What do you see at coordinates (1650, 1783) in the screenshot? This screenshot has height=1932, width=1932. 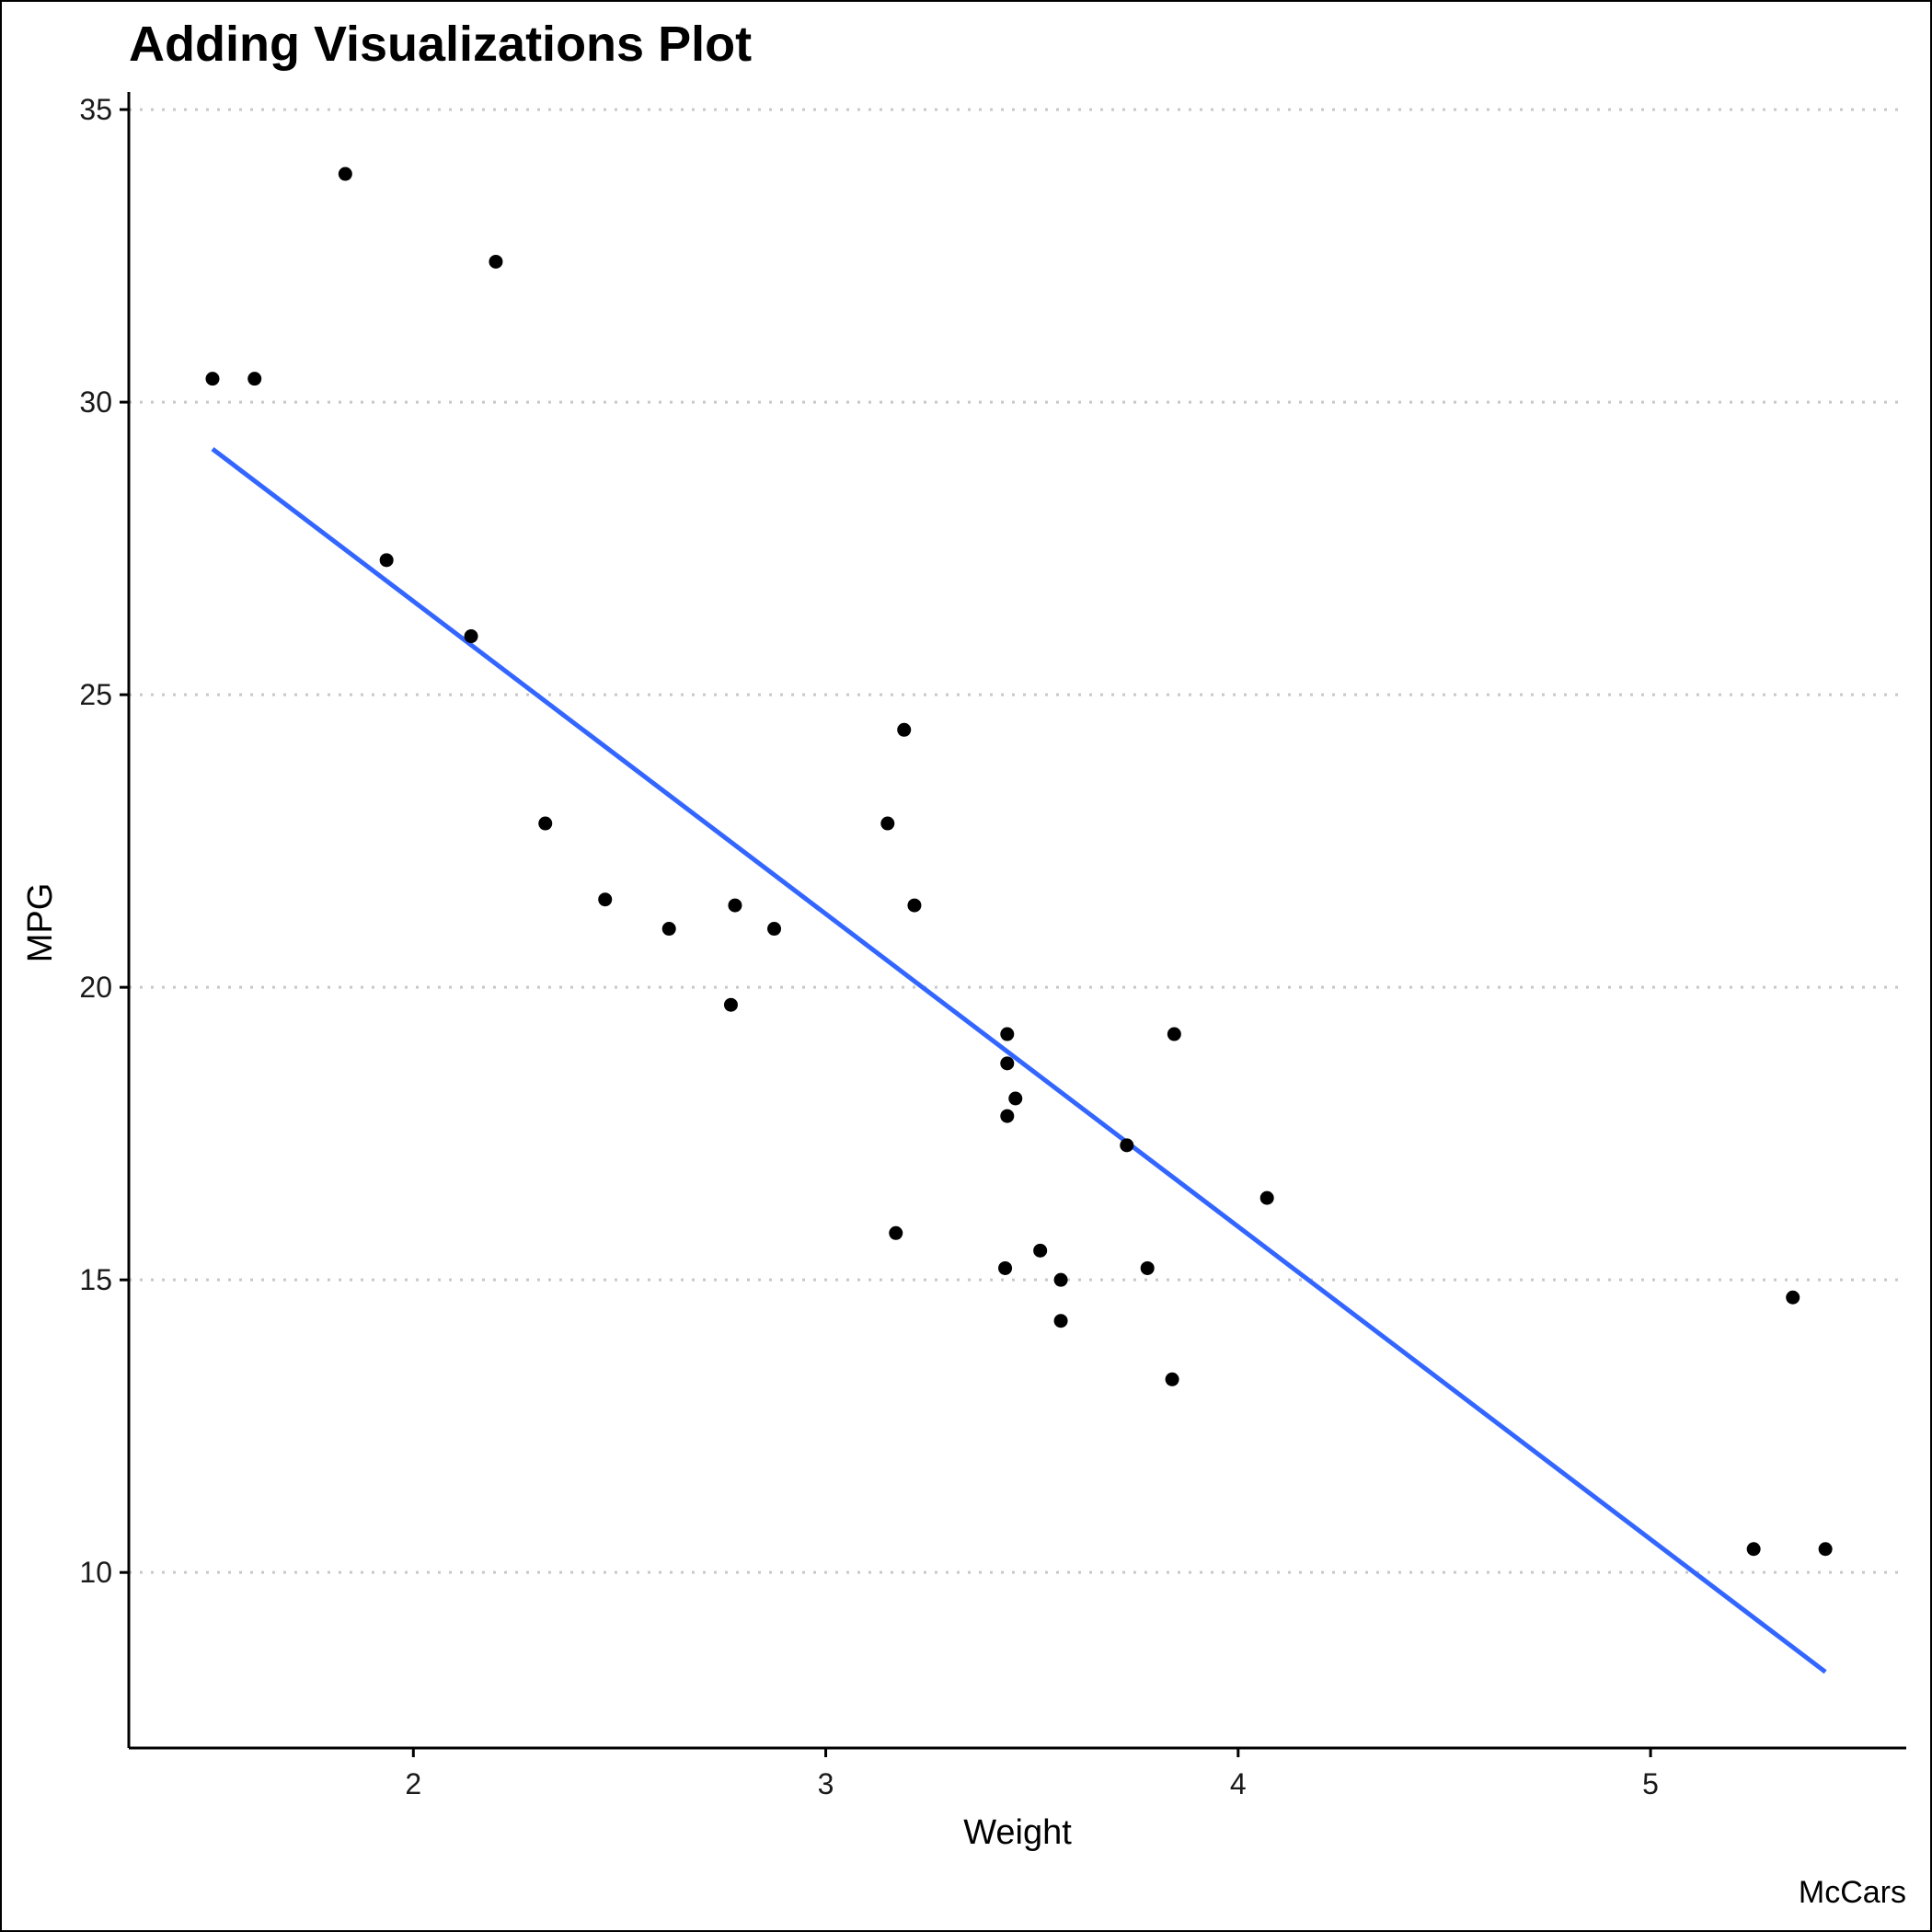 I see `x-tick-label: 5` at bounding box center [1650, 1783].